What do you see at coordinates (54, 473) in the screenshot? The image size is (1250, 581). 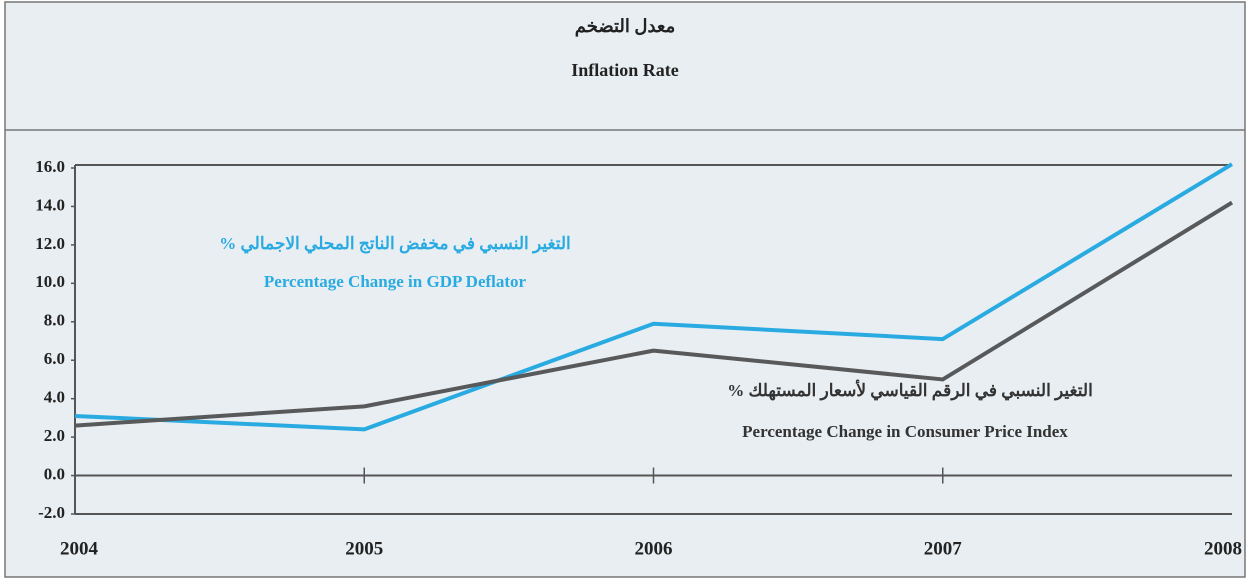 I see `y-tick-label: 0.0` at bounding box center [54, 473].